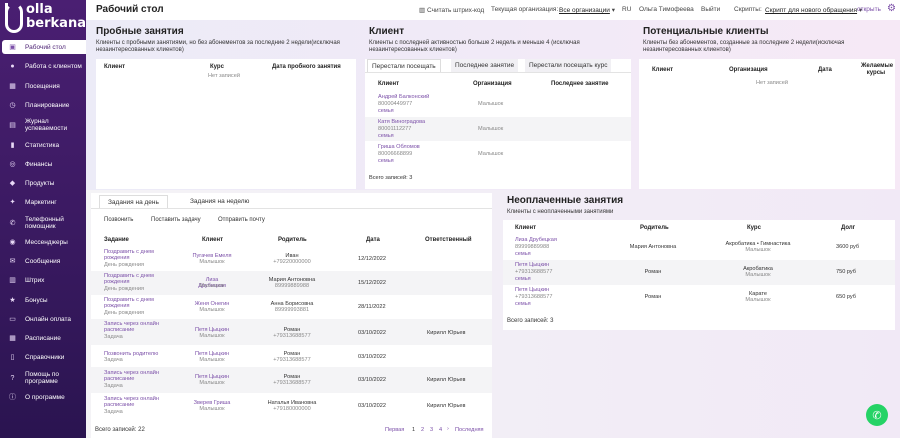 This screenshot has height=438, width=900. Describe the element at coordinates (12, 280) in the screenshot. I see `barcode-icon: ▥` at that location.